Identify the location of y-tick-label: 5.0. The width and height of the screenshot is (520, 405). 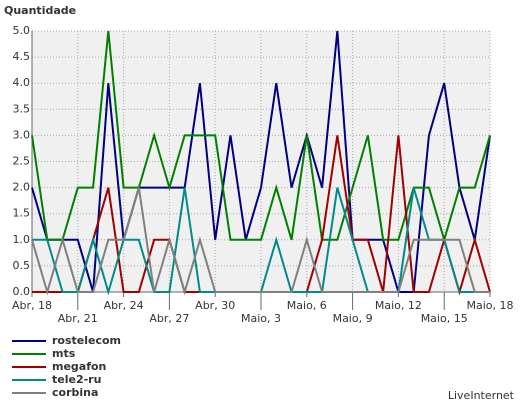
(22, 30).